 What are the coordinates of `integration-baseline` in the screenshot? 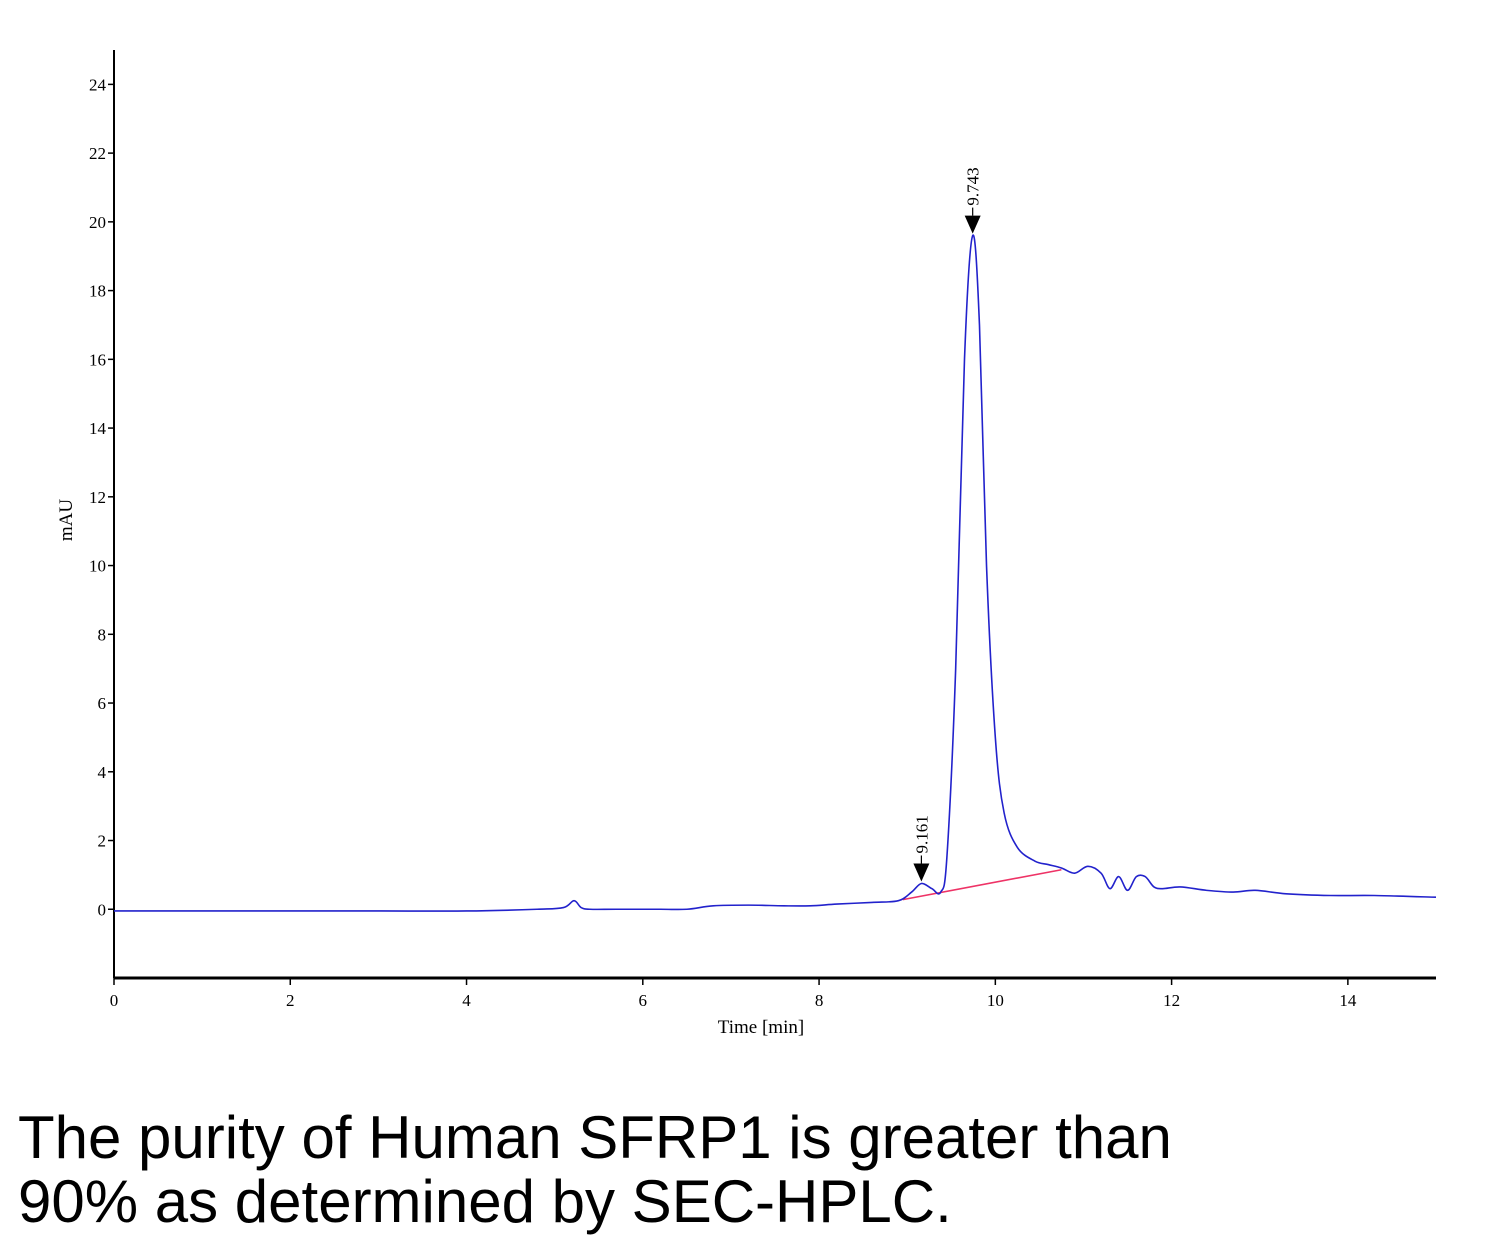 It's located at (982, 884).